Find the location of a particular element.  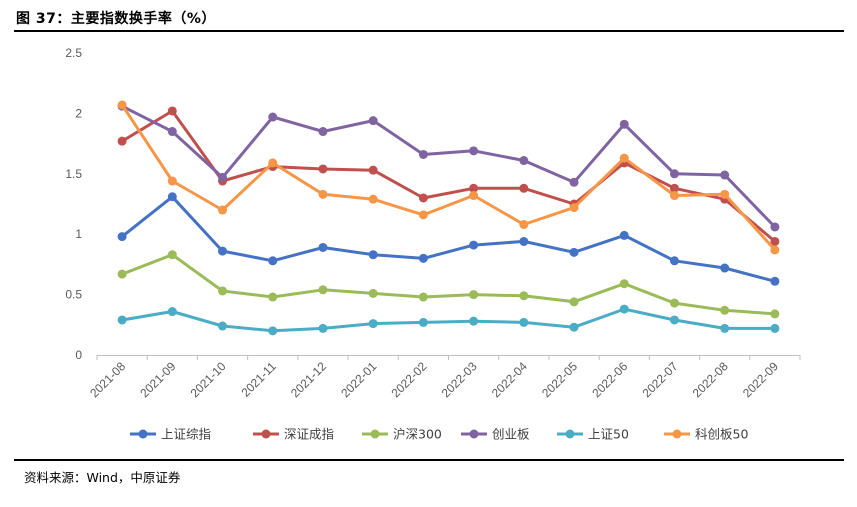

x-tick-label: 2022-04 is located at coordinates (509, 379).